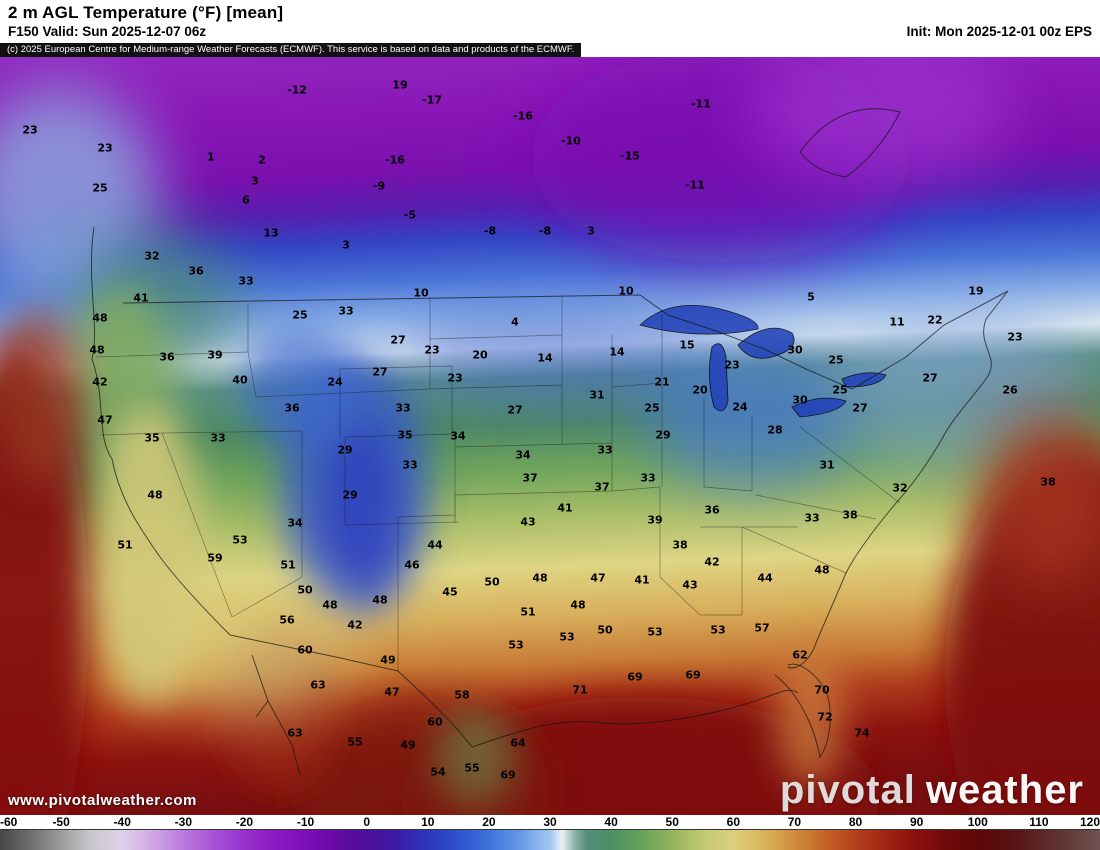 Image resolution: width=1100 pixels, height=850 pixels. Describe the element at coordinates (611, 822) in the screenshot. I see `colorbar-tick-label: 40` at that location.